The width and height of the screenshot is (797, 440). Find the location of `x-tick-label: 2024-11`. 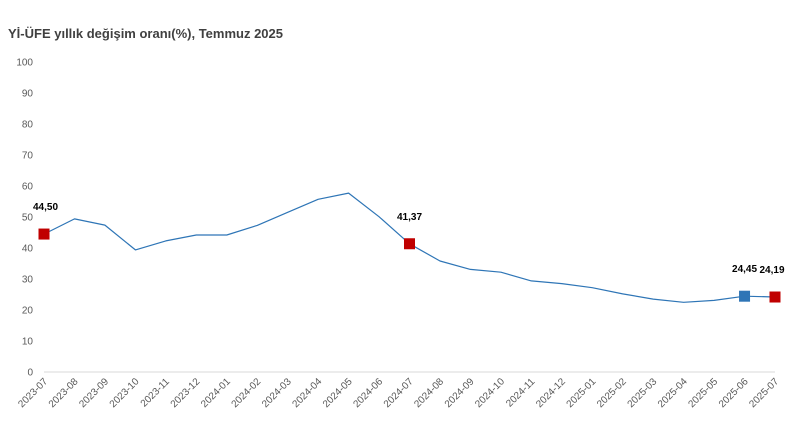

x-tick-label: 2024-11 is located at coordinates (521, 393).